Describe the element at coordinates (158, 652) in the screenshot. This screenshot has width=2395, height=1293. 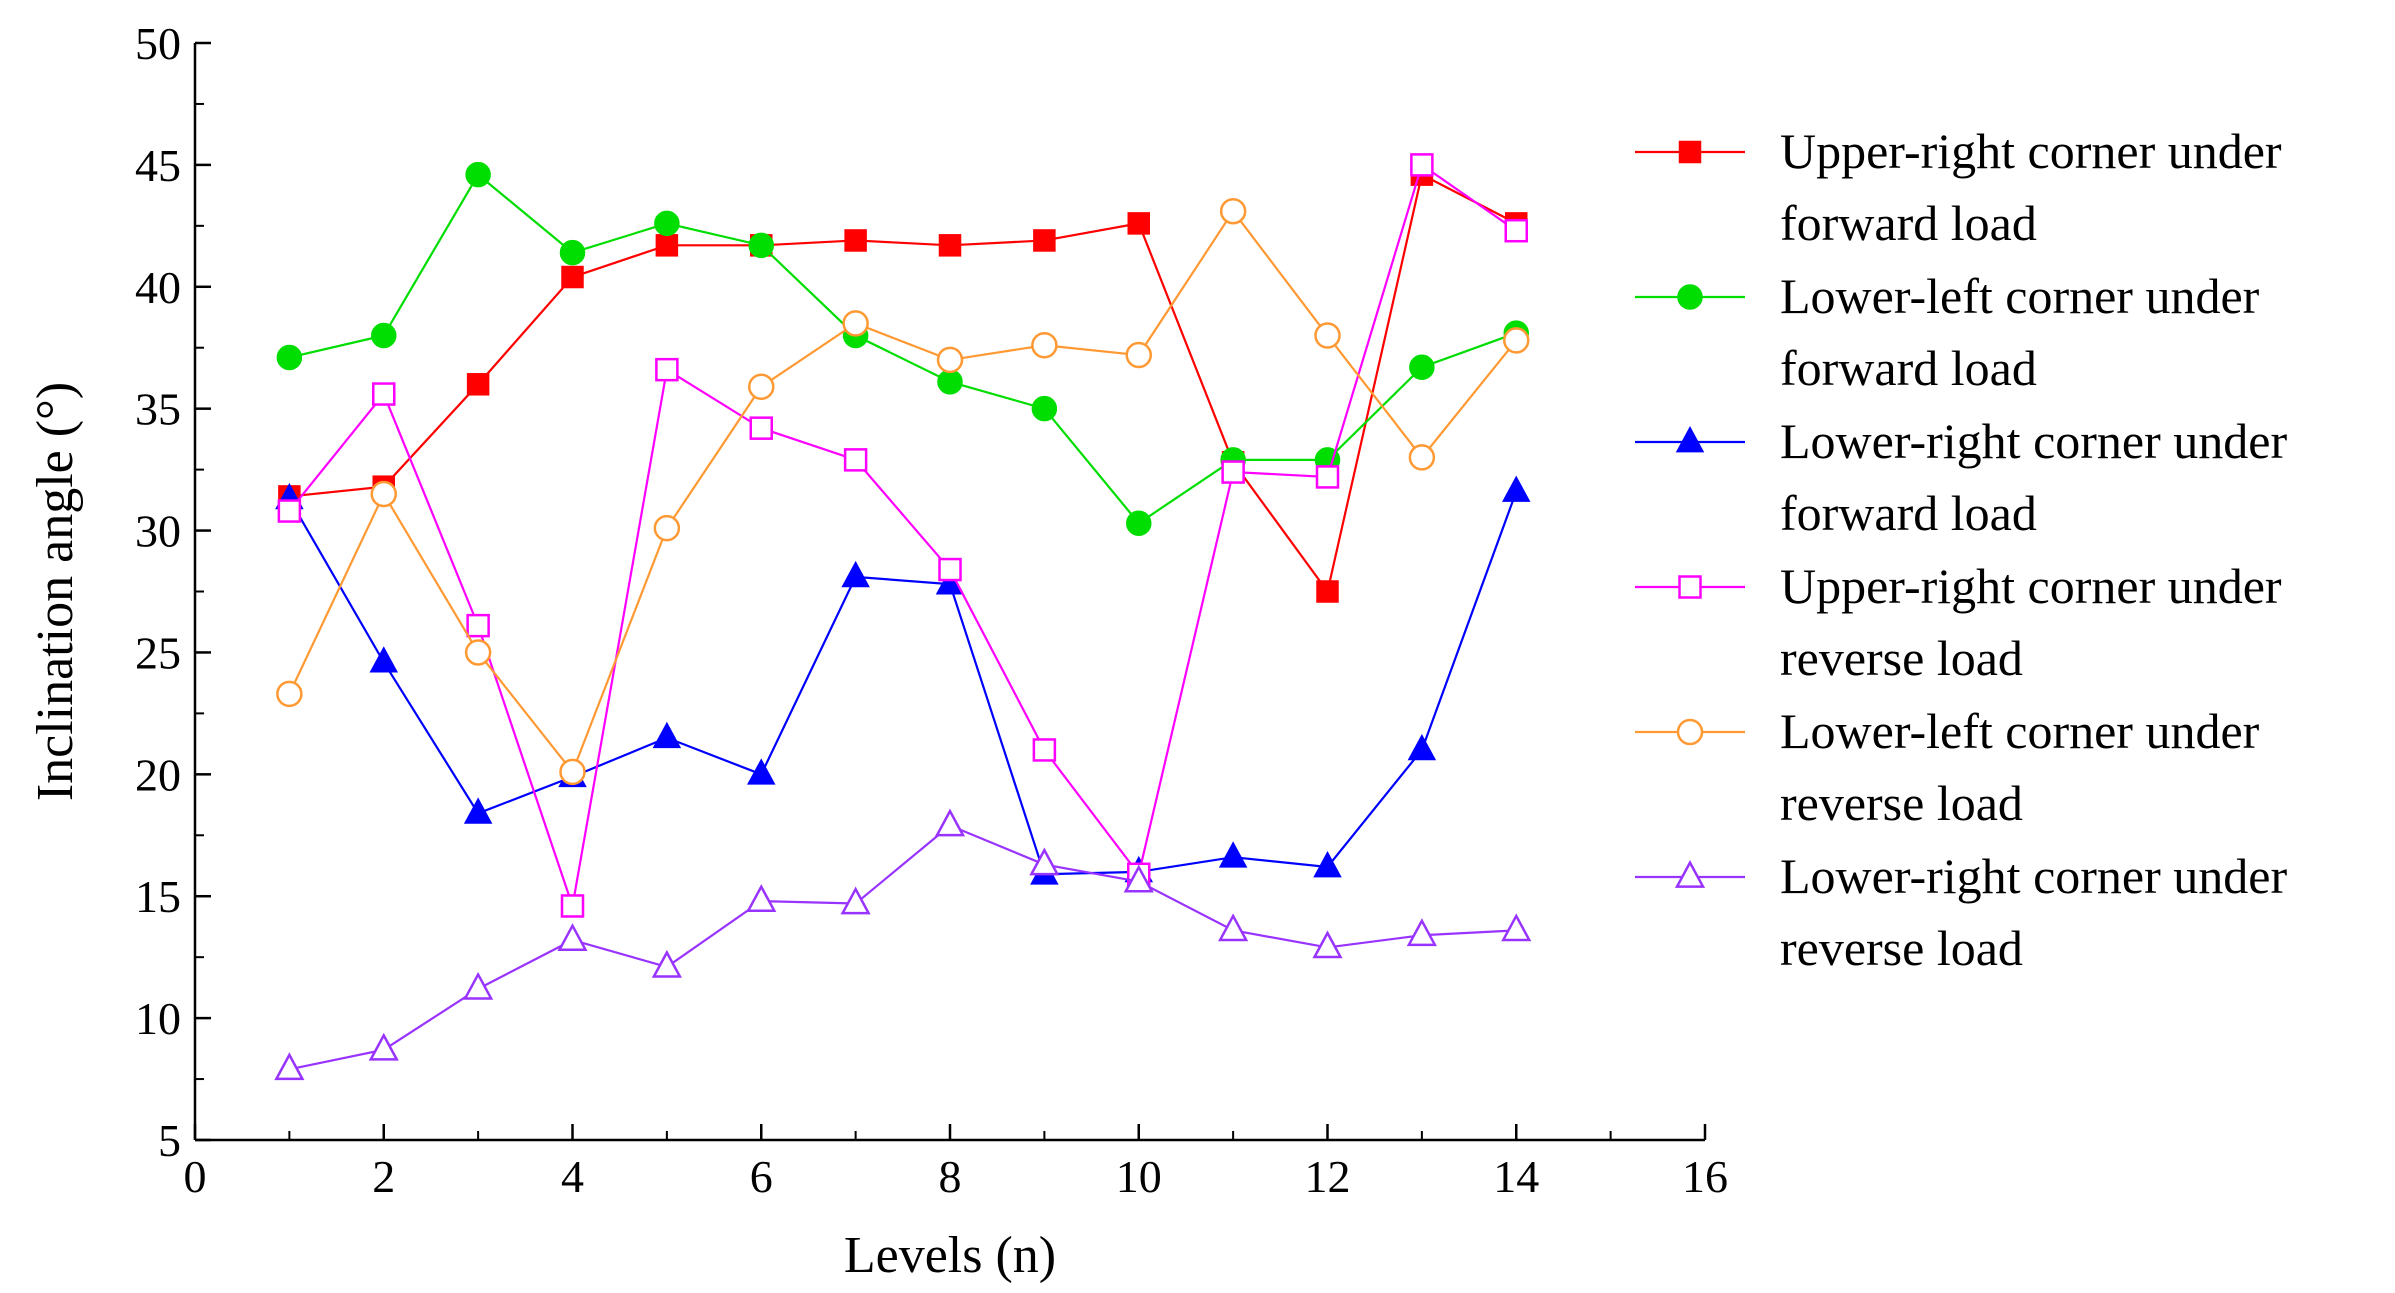
I see `y-tick-label: 25` at that location.